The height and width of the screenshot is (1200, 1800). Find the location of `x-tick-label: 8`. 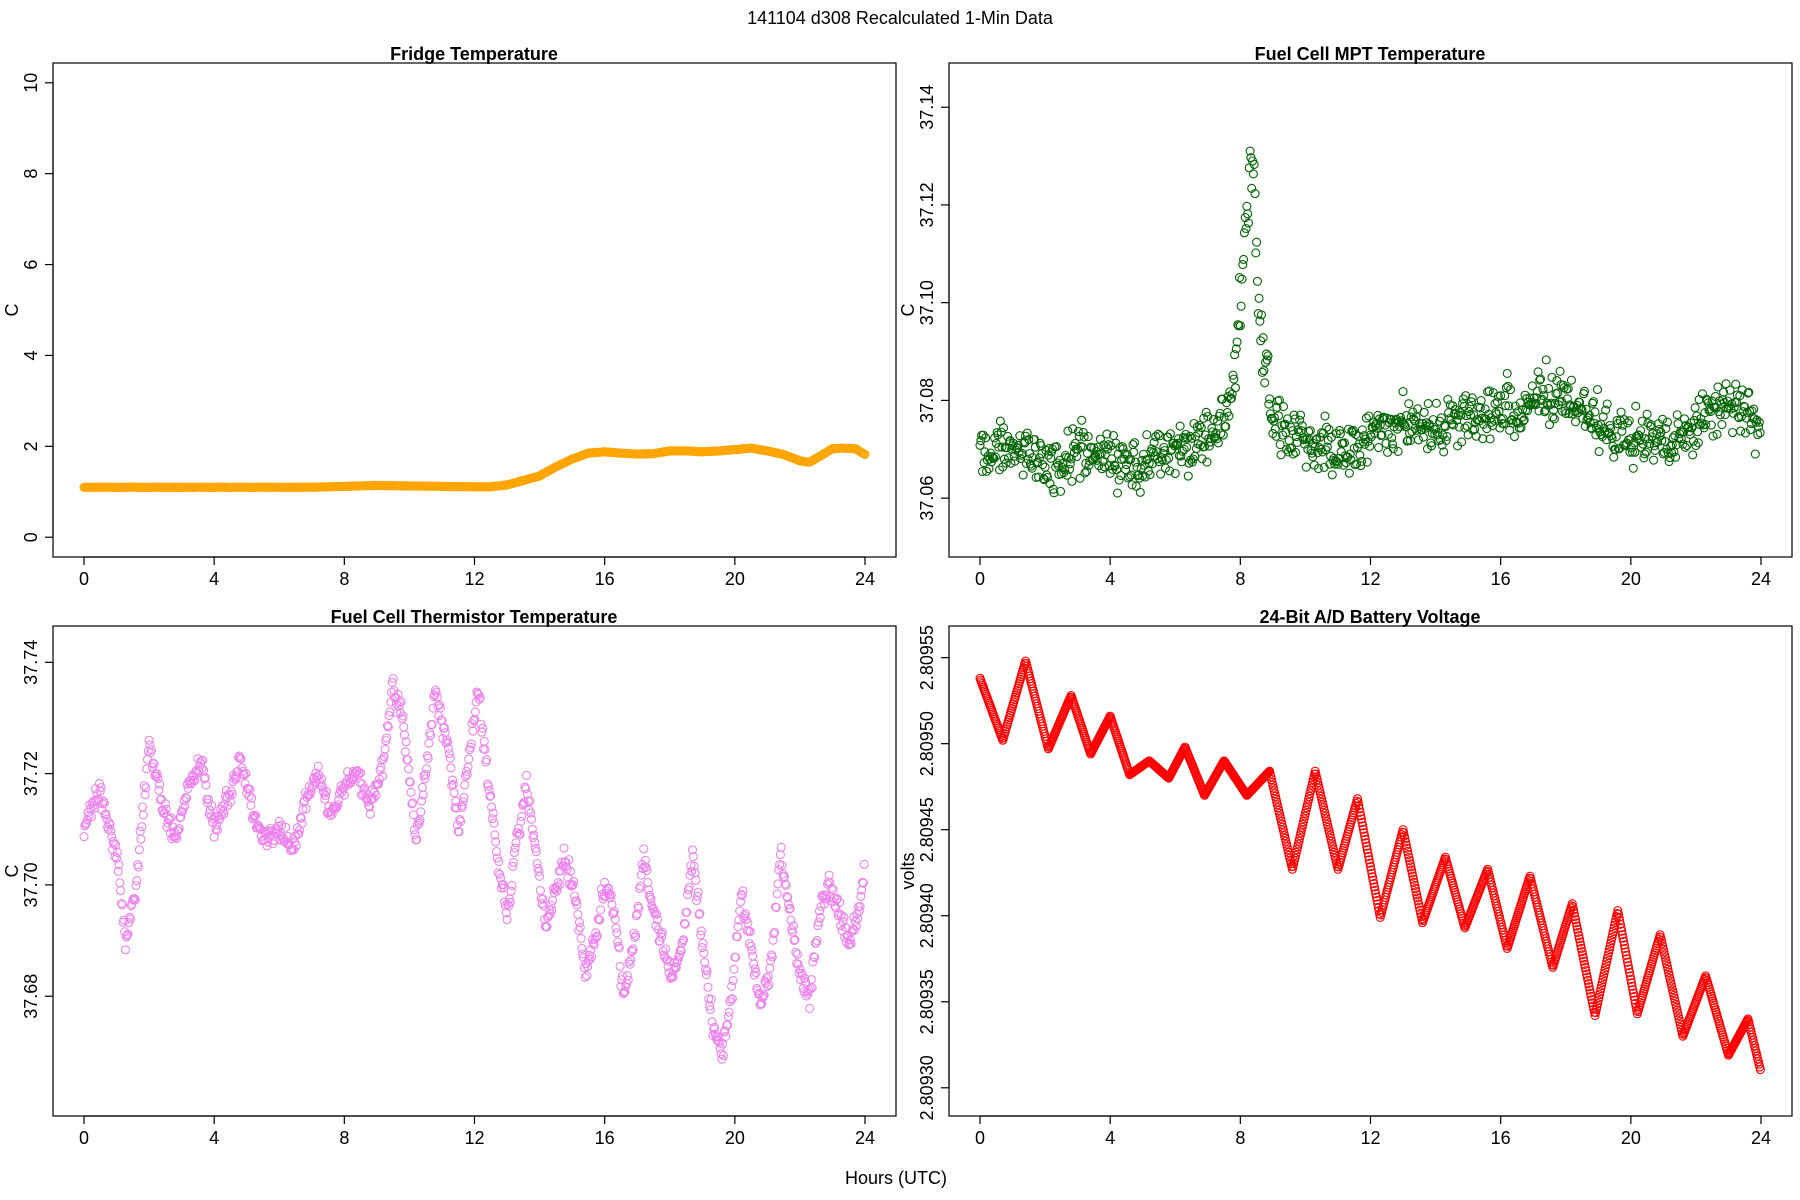

x-tick-label: 8 is located at coordinates (344, 579).